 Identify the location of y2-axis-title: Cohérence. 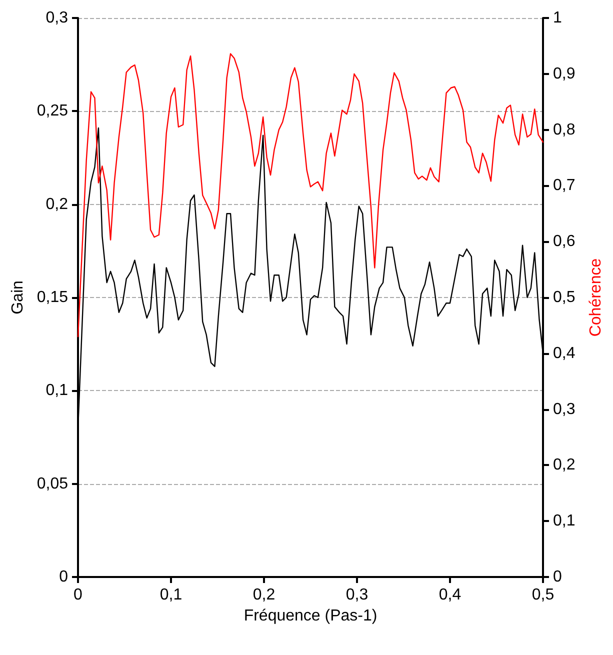
(596, 297).